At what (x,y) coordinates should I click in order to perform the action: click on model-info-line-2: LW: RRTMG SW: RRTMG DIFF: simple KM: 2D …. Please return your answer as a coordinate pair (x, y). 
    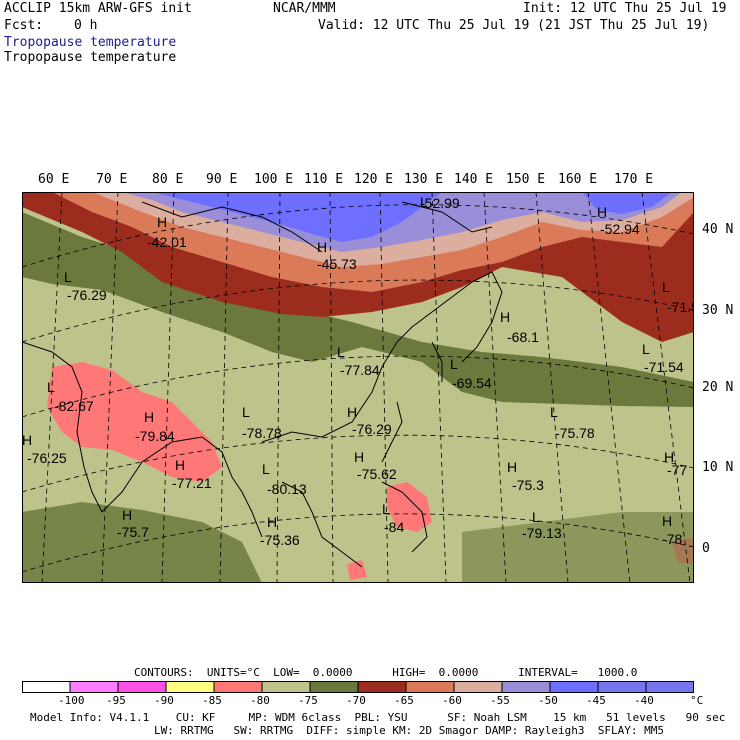
    Looking at the image, I should click on (409, 730).